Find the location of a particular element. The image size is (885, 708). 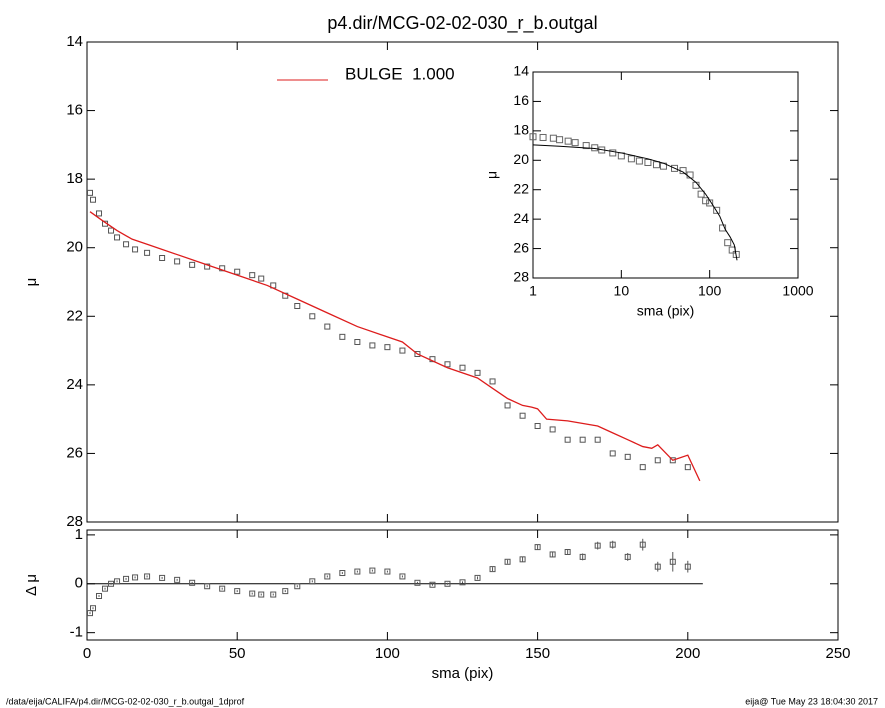

x-tick-label: 1 is located at coordinates (533, 291).